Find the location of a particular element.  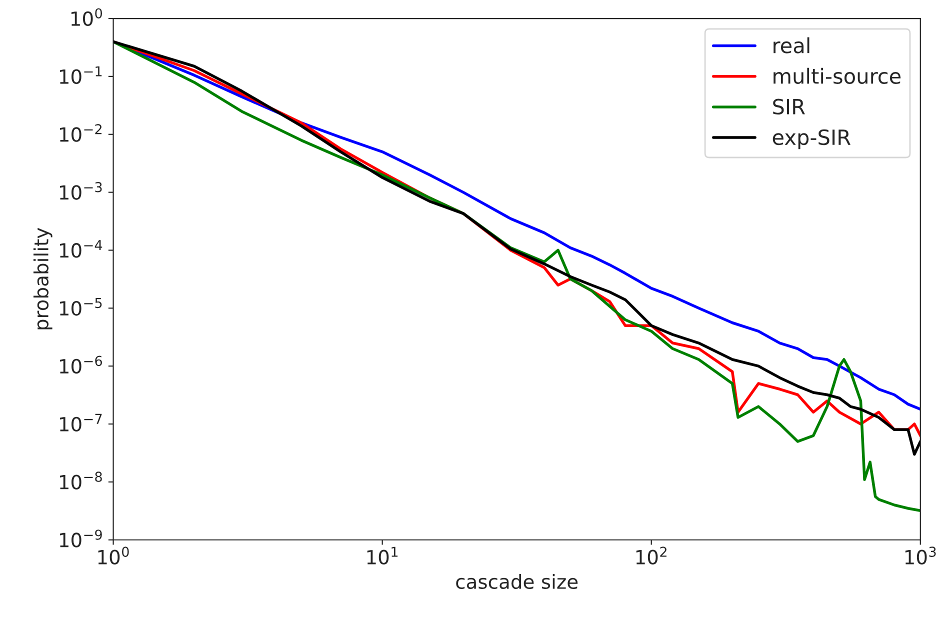

legend-label: multi-source is located at coordinates (837, 76).